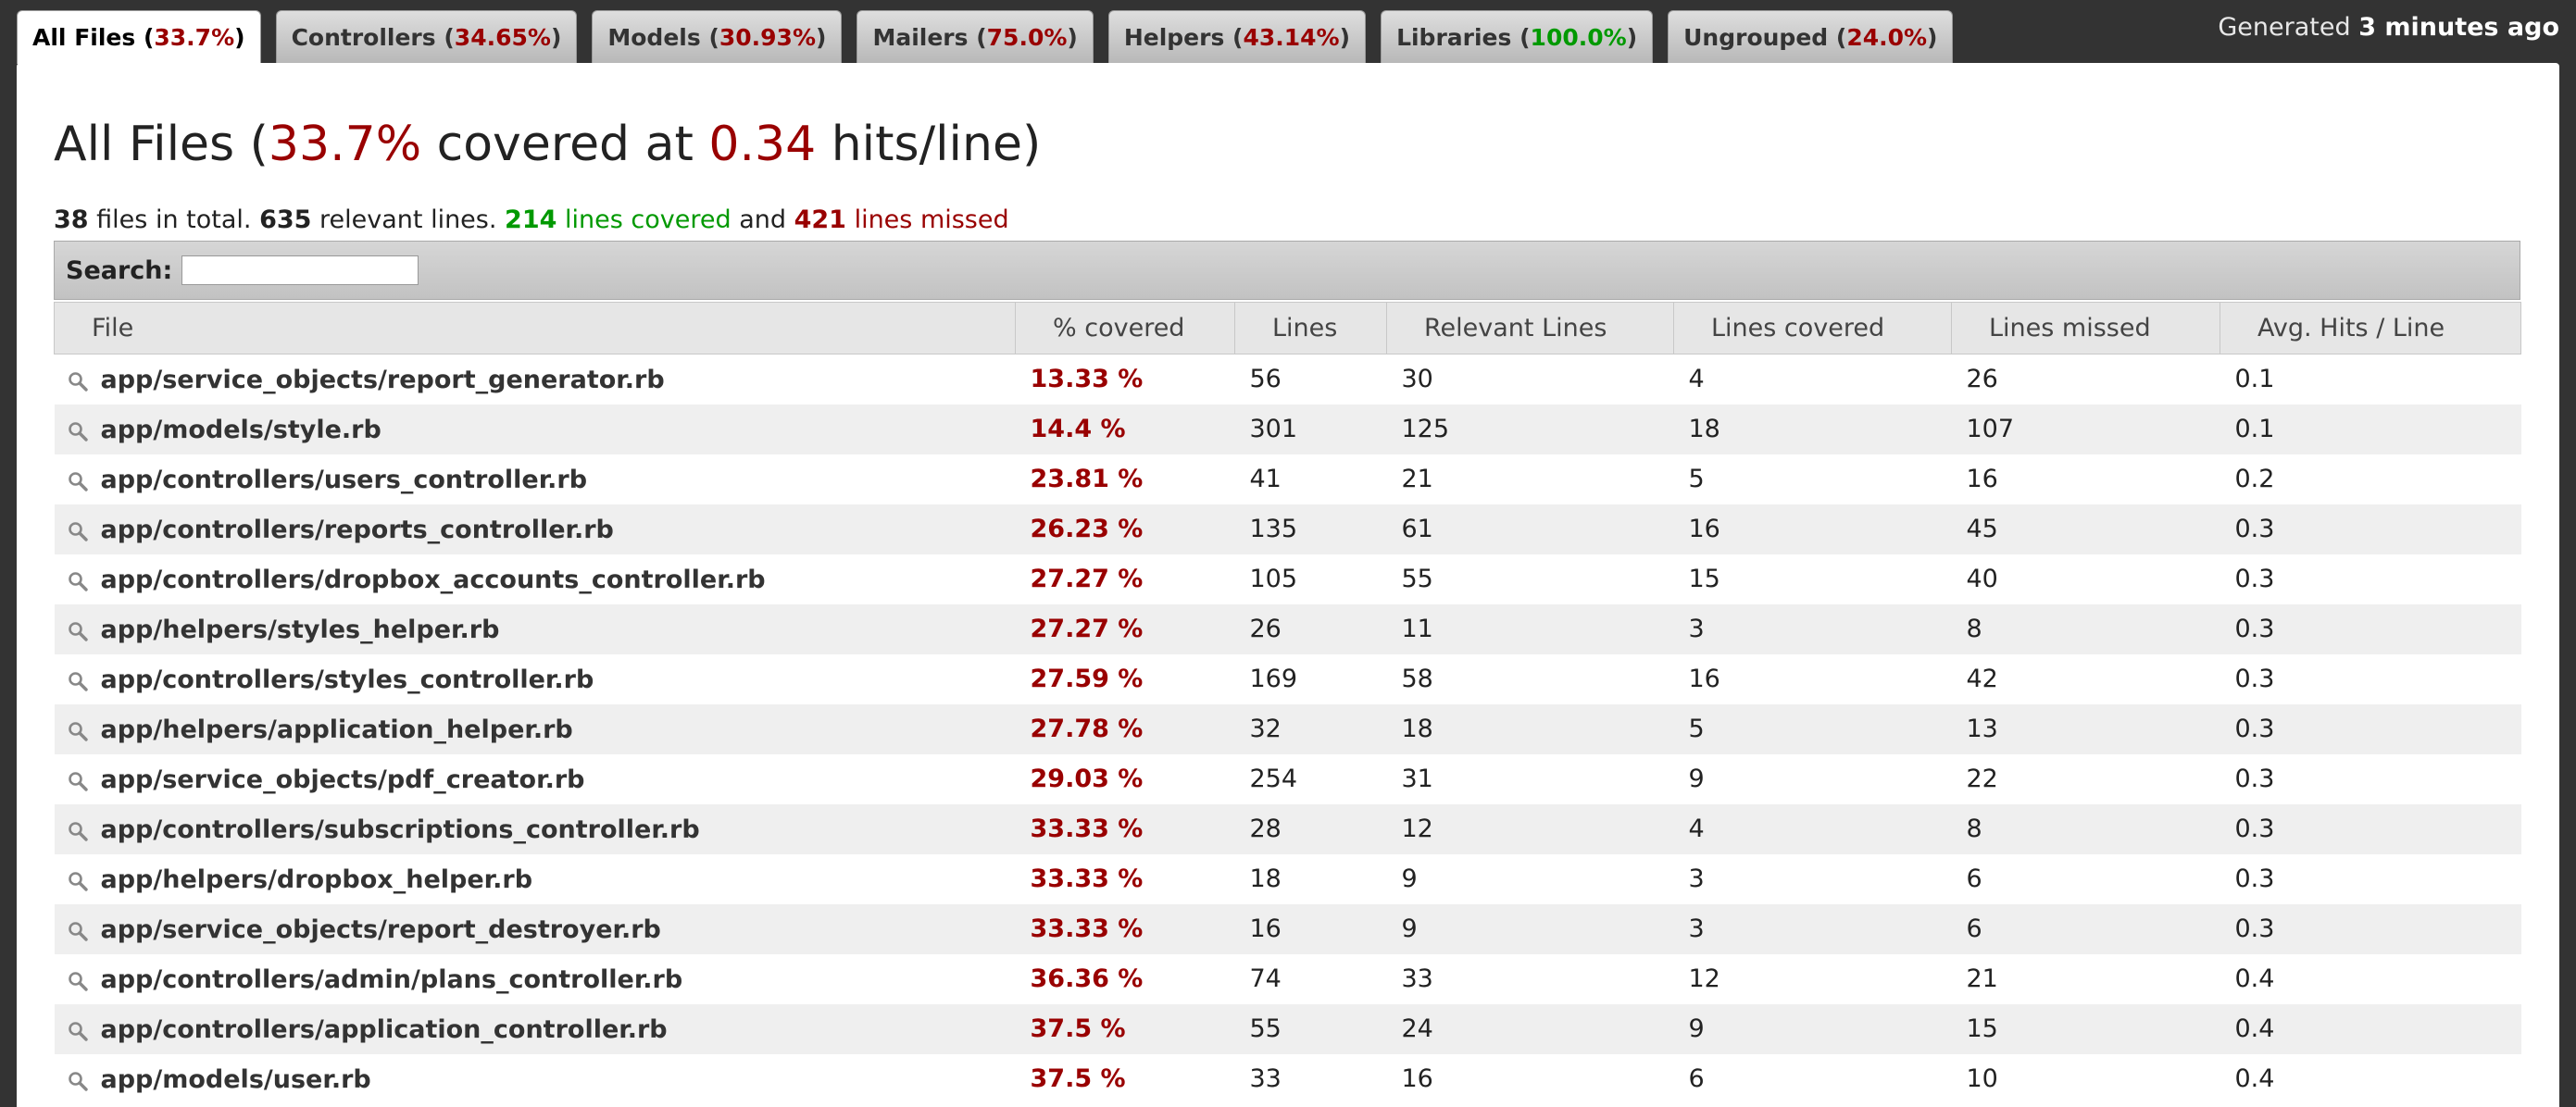 This screenshot has width=2576, height=1107. What do you see at coordinates (1530, 778) in the screenshot?
I see `cell-relevant-lines: 31` at bounding box center [1530, 778].